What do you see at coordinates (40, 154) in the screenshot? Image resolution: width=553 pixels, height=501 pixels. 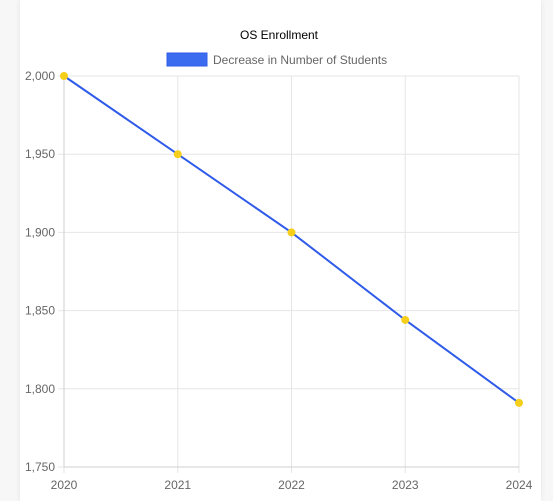 I see `y-tick-label: 1,950` at bounding box center [40, 154].